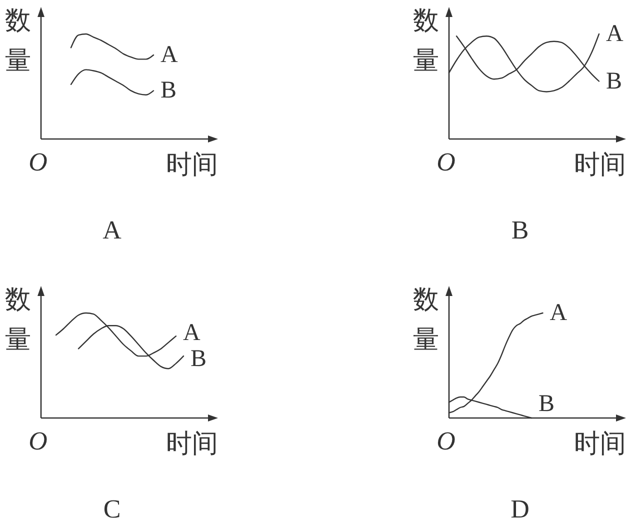 The width and height of the screenshot is (637, 520). What do you see at coordinates (112, 230) in the screenshot?
I see `text: A` at bounding box center [112, 230].